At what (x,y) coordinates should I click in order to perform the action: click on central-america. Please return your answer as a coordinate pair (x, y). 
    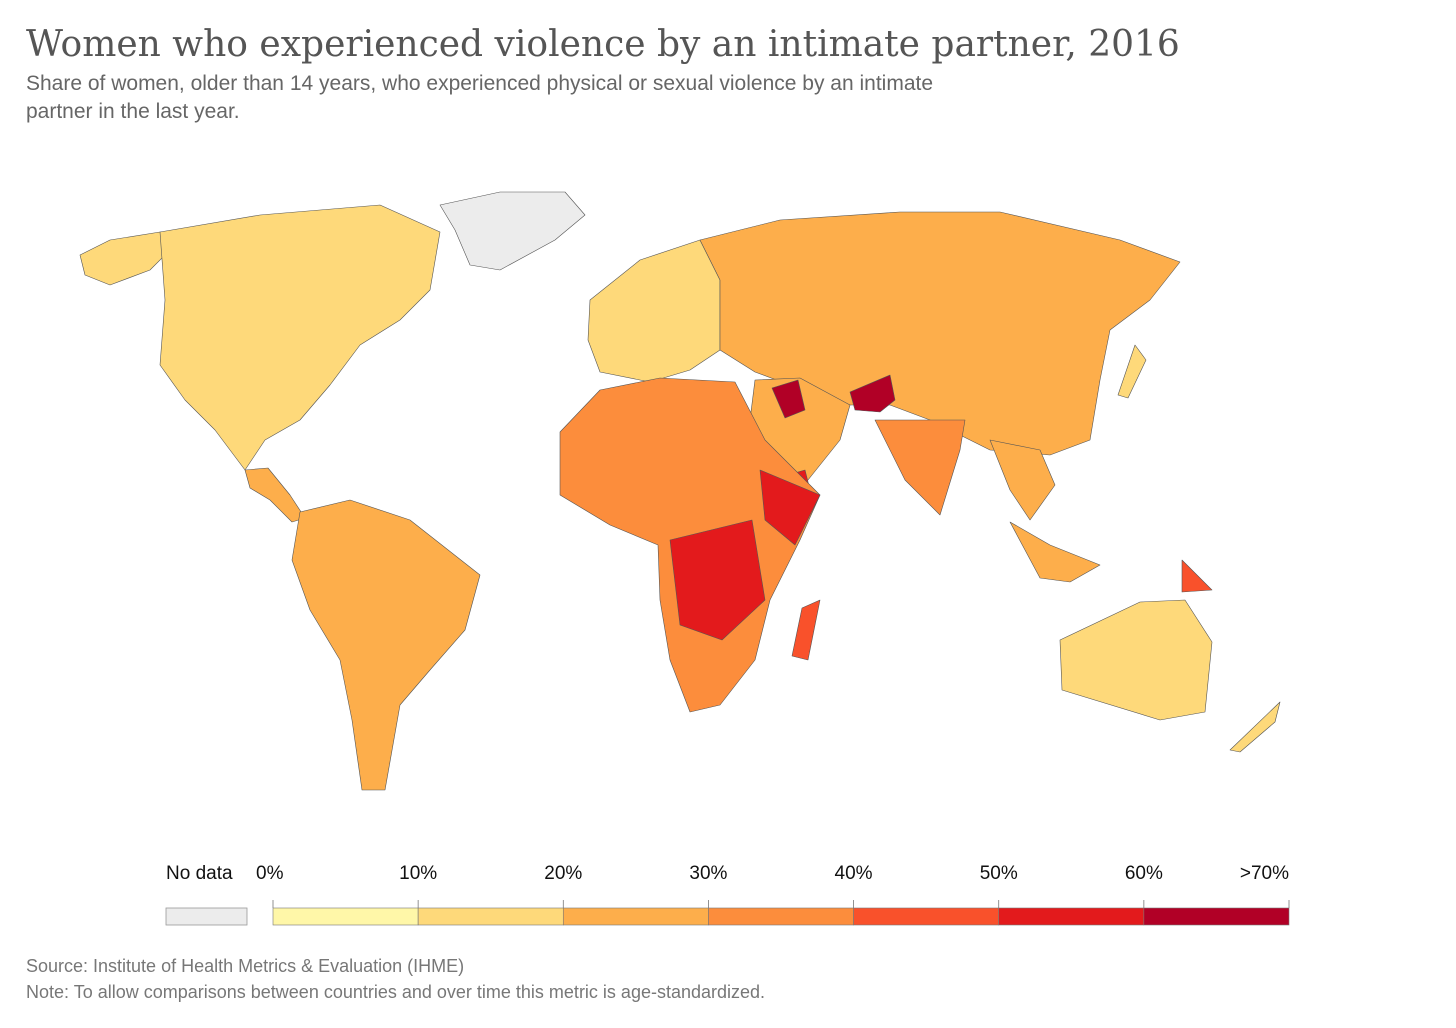
    Looking at the image, I should click on (275, 495).